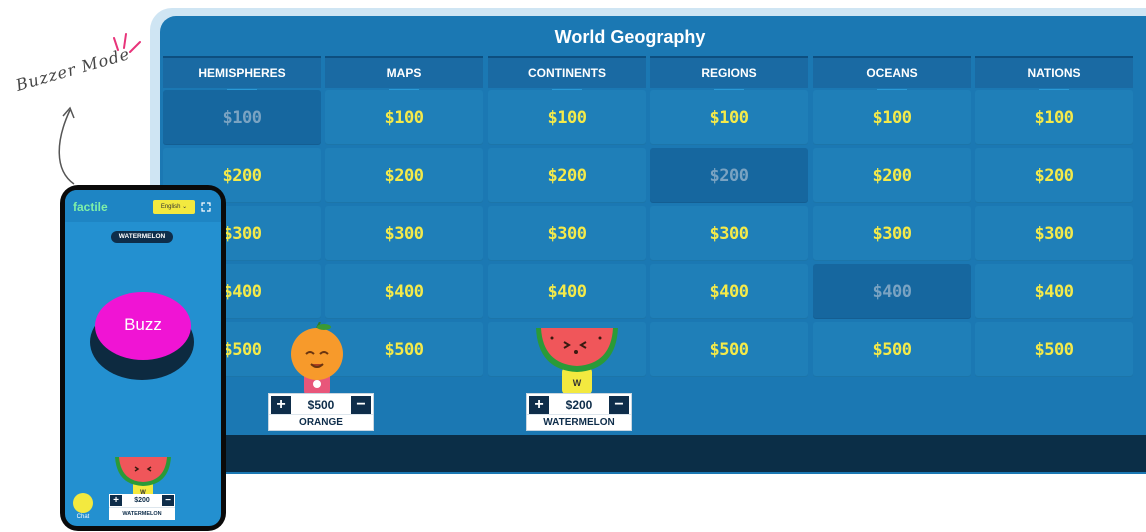 Image resolution: width=1146 pixels, height=532 pixels. What do you see at coordinates (1054, 233) in the screenshot?
I see `question-cell-nations-300: $300` at bounding box center [1054, 233].